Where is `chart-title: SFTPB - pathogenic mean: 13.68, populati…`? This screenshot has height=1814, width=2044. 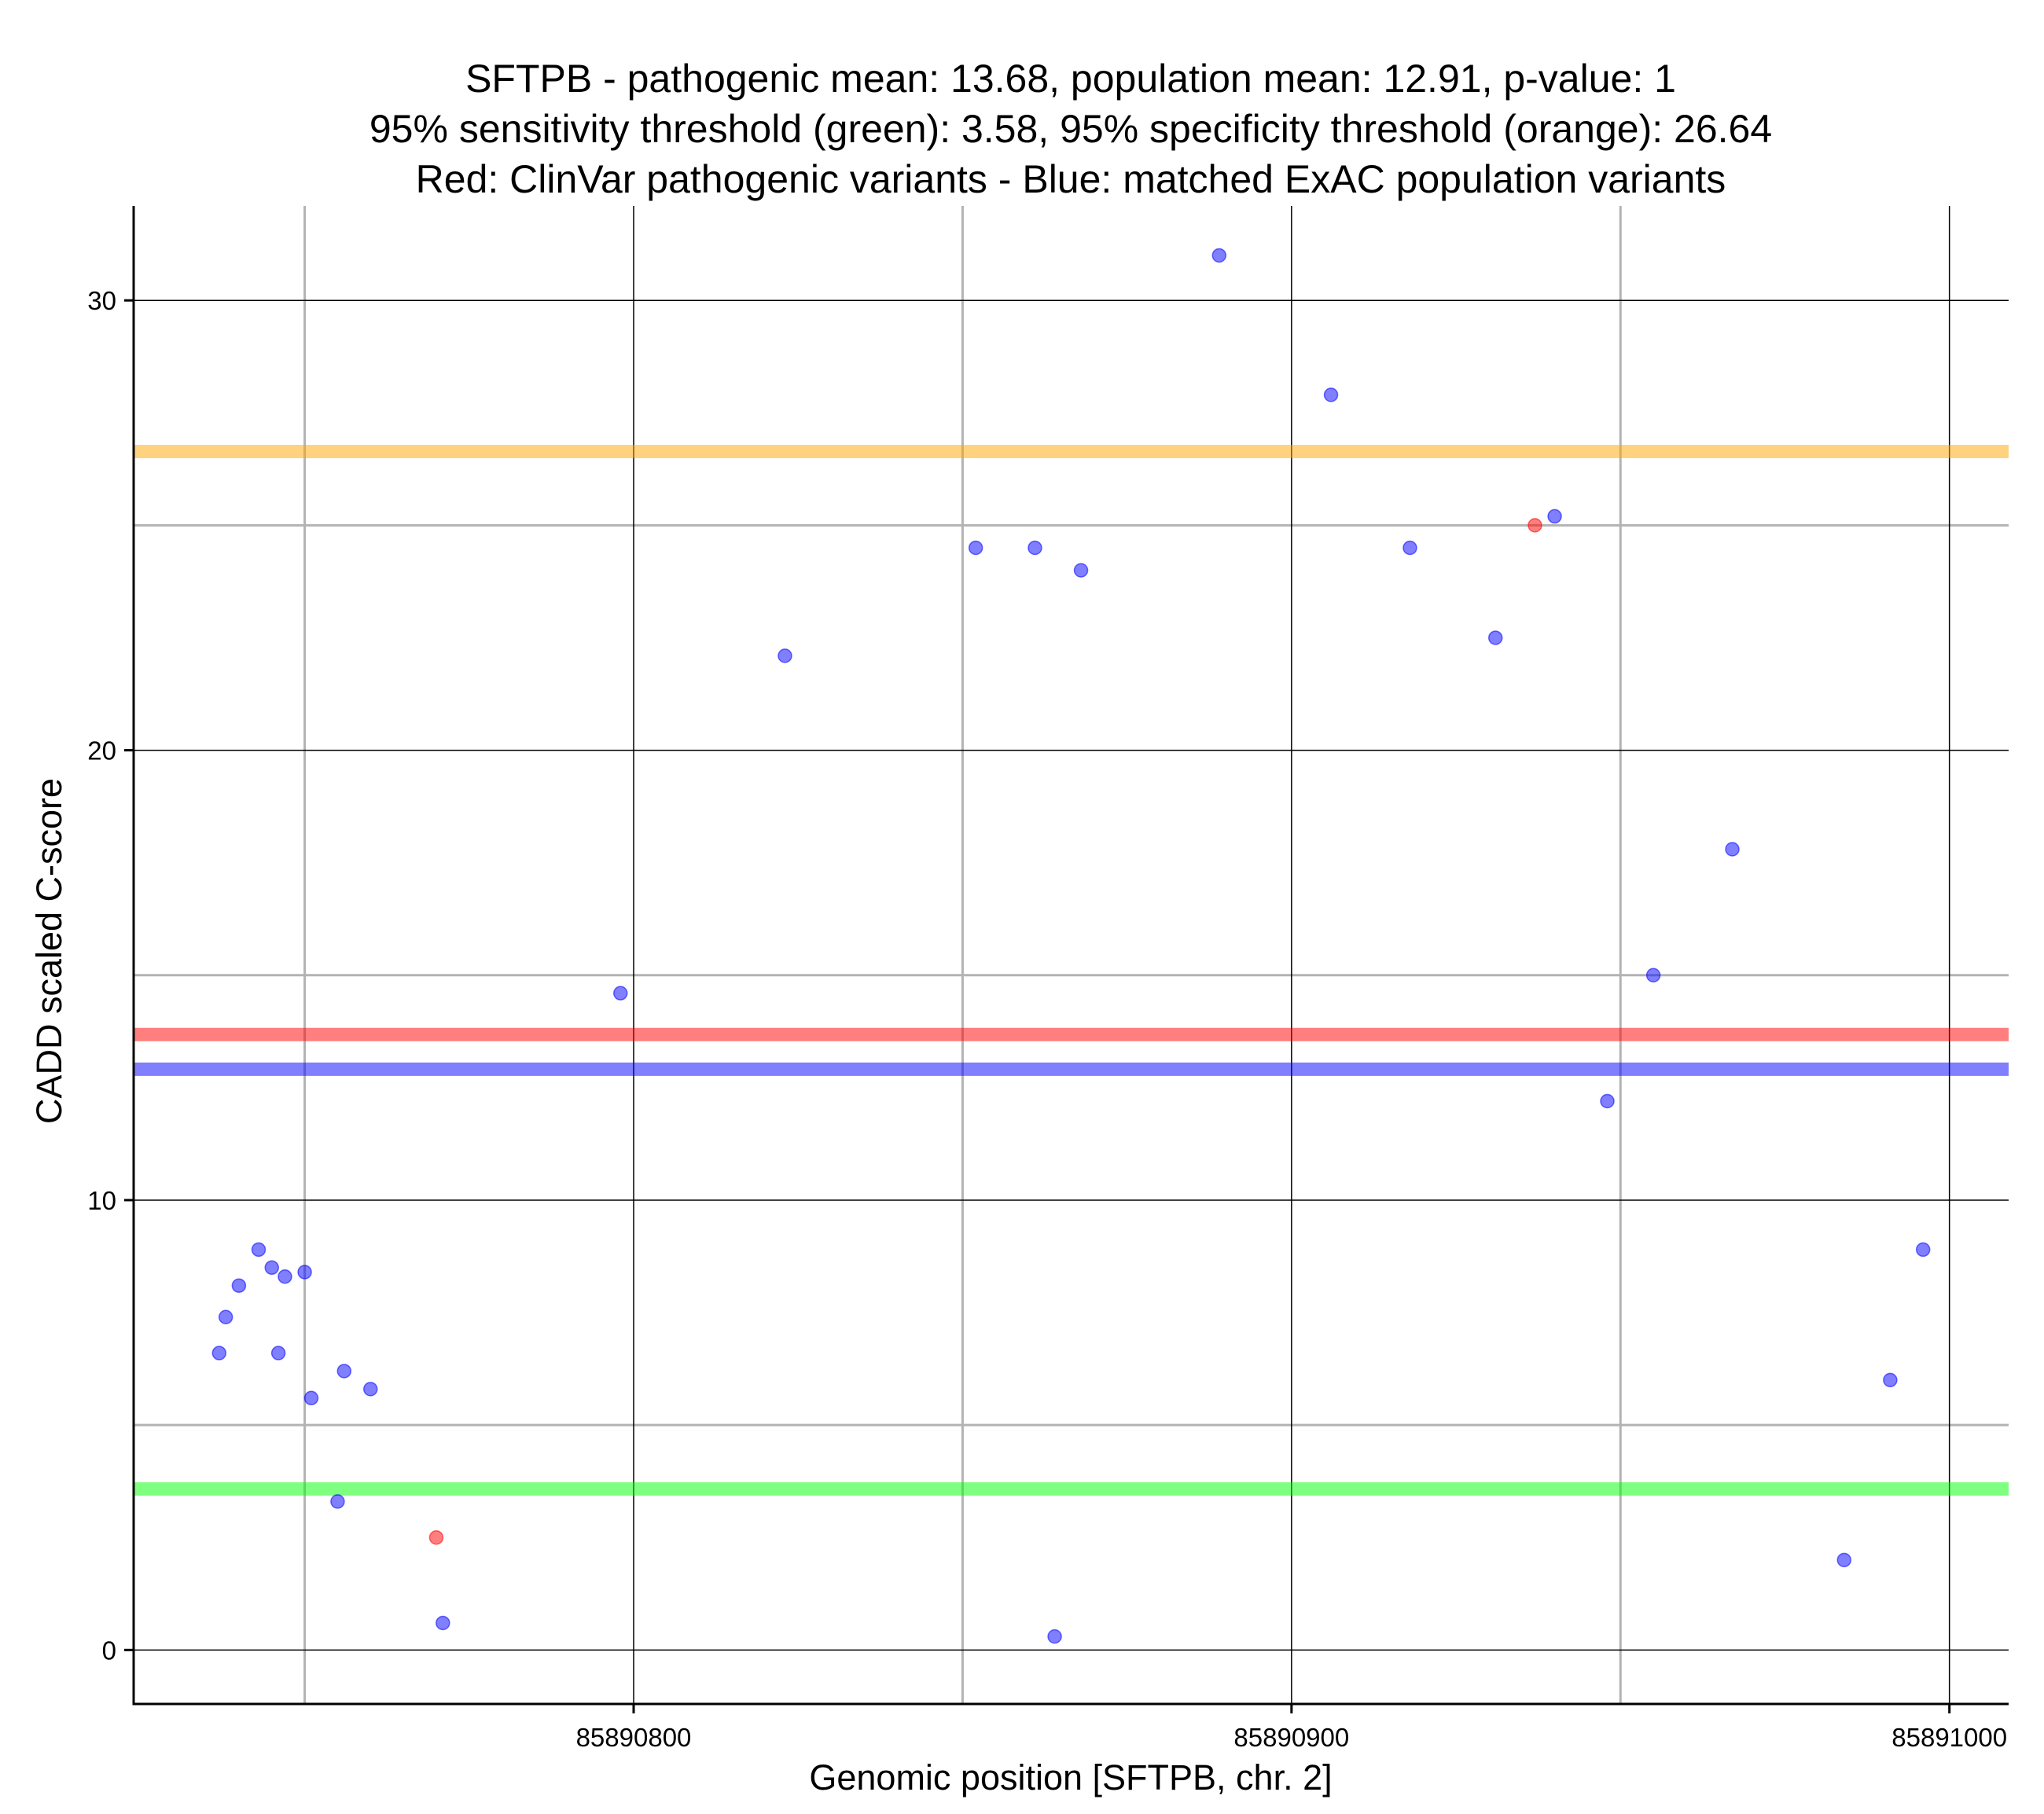
chart-title: SFTPB - pathogenic mean: 13.68, populati… is located at coordinates (1071, 129).